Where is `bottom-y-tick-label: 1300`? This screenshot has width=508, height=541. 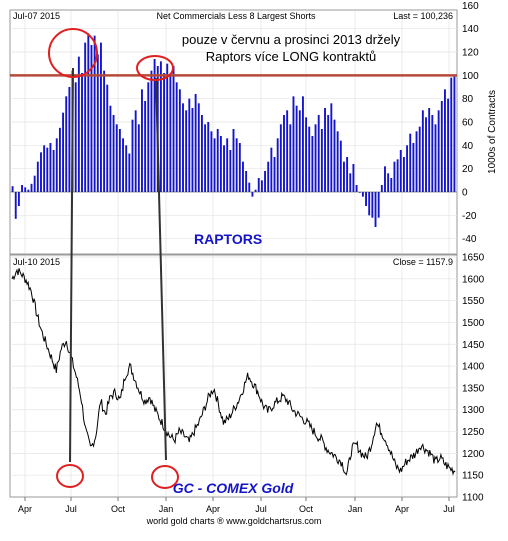 bottom-y-tick-label: 1300 is located at coordinates (473, 410).